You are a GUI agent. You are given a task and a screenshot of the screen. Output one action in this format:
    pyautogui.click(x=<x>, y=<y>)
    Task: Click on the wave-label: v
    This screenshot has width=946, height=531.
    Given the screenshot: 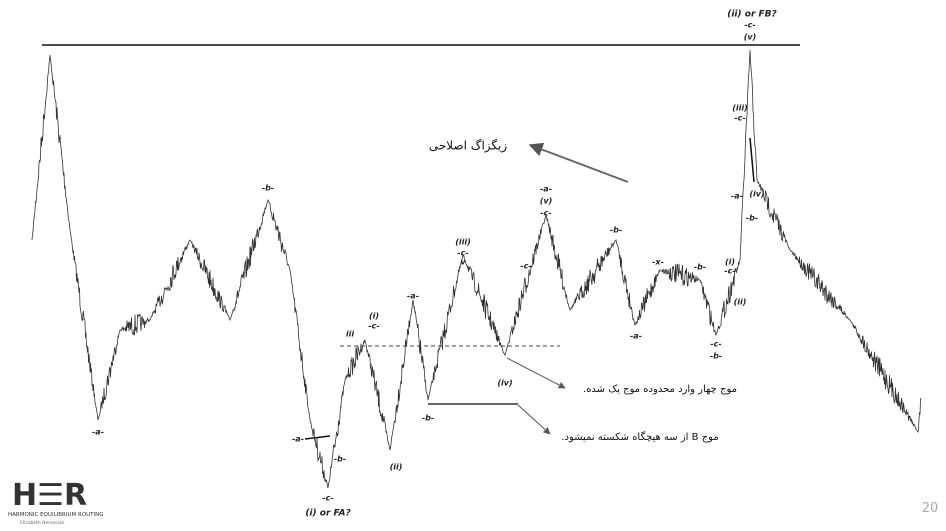 What is the action you would take?
    pyautogui.click(x=463, y=262)
    